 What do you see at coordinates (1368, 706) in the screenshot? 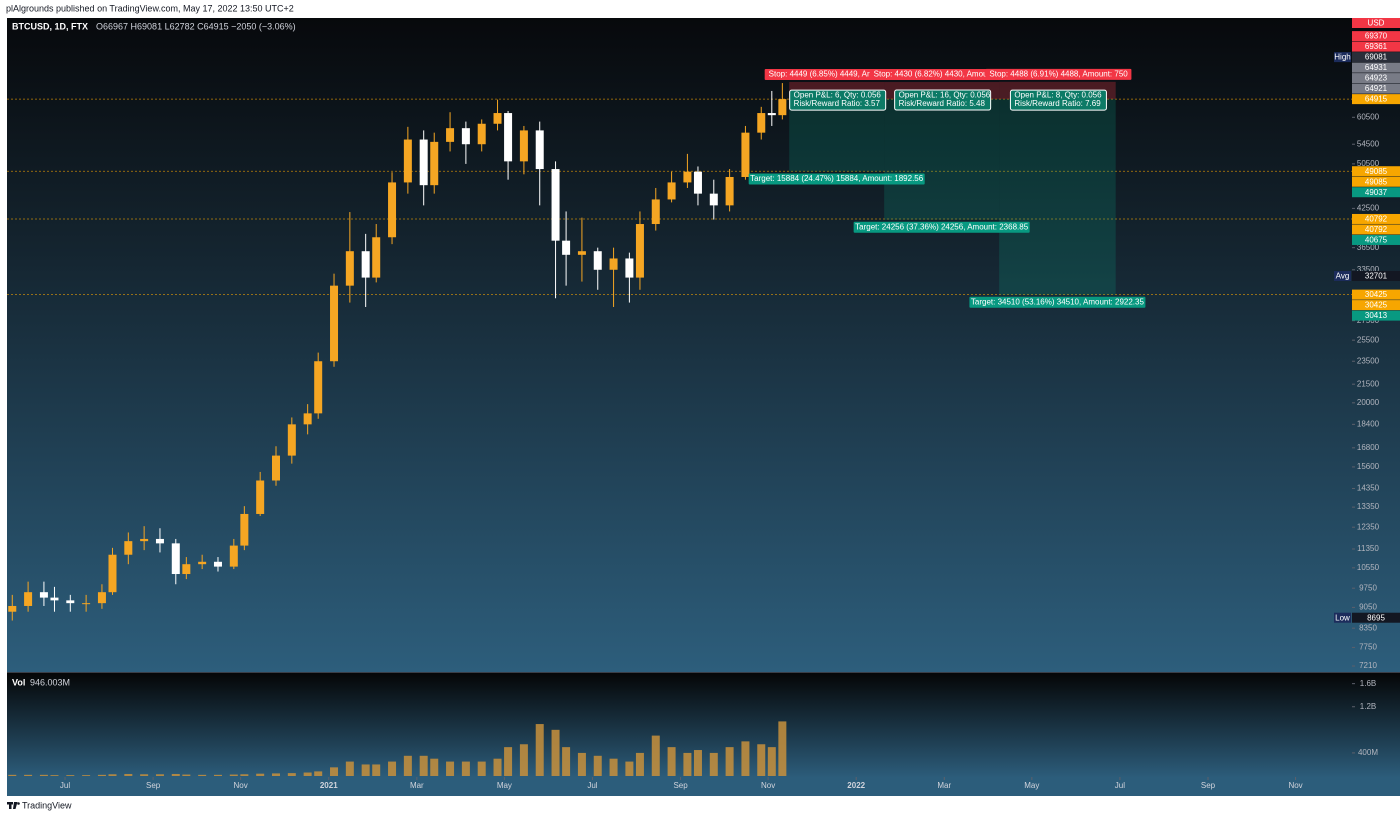
I see `volume-y-tick-label: 1.2B` at bounding box center [1368, 706].